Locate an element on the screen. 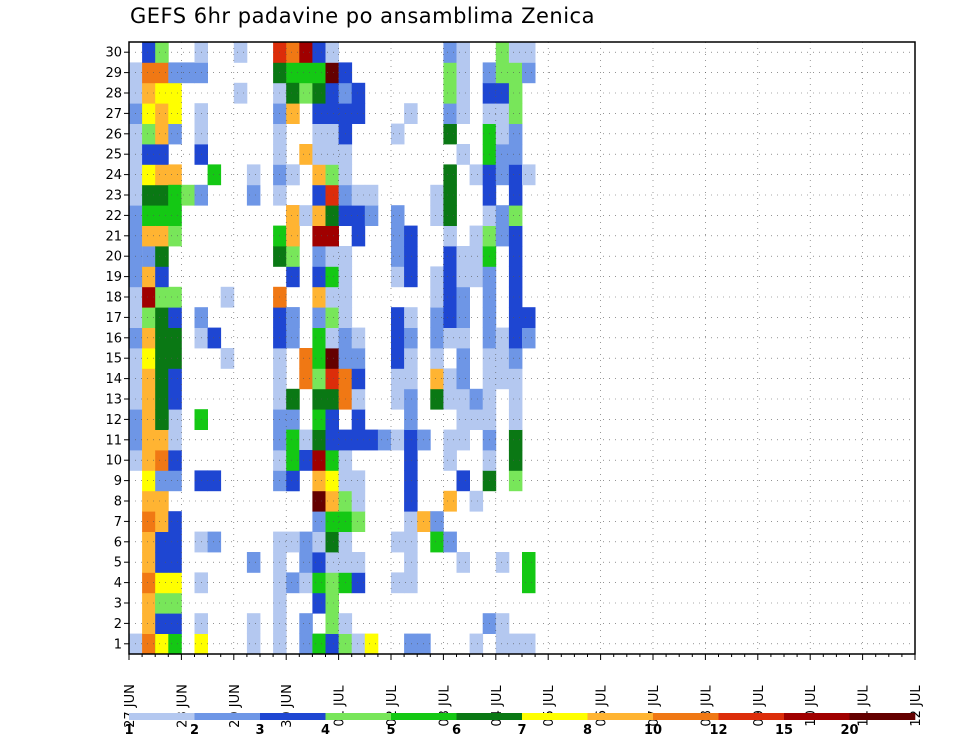 This screenshot has width=960, height=742. x-tick-label: 06 JUL is located at coordinates (602, 706).